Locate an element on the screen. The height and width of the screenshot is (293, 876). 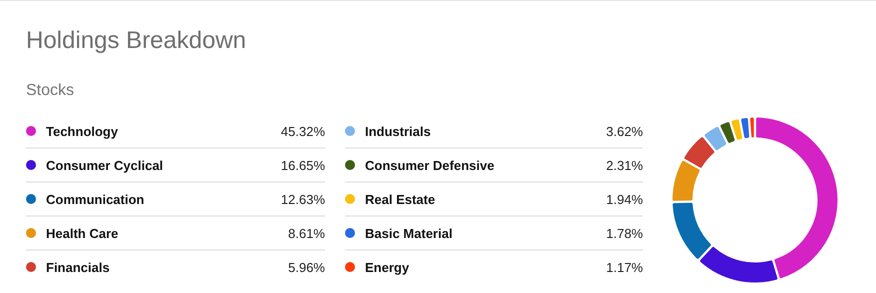
legend-label: Consumer Cyclical is located at coordinates (105, 165).